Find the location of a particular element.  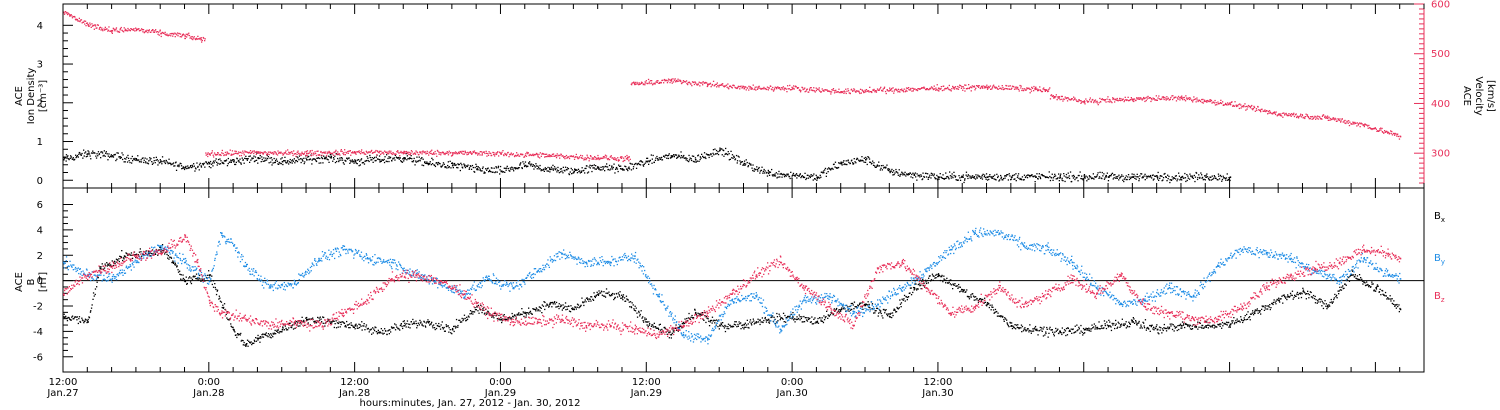

magnetic-field-legend: Bx By Bz is located at coordinates (1439, 257).